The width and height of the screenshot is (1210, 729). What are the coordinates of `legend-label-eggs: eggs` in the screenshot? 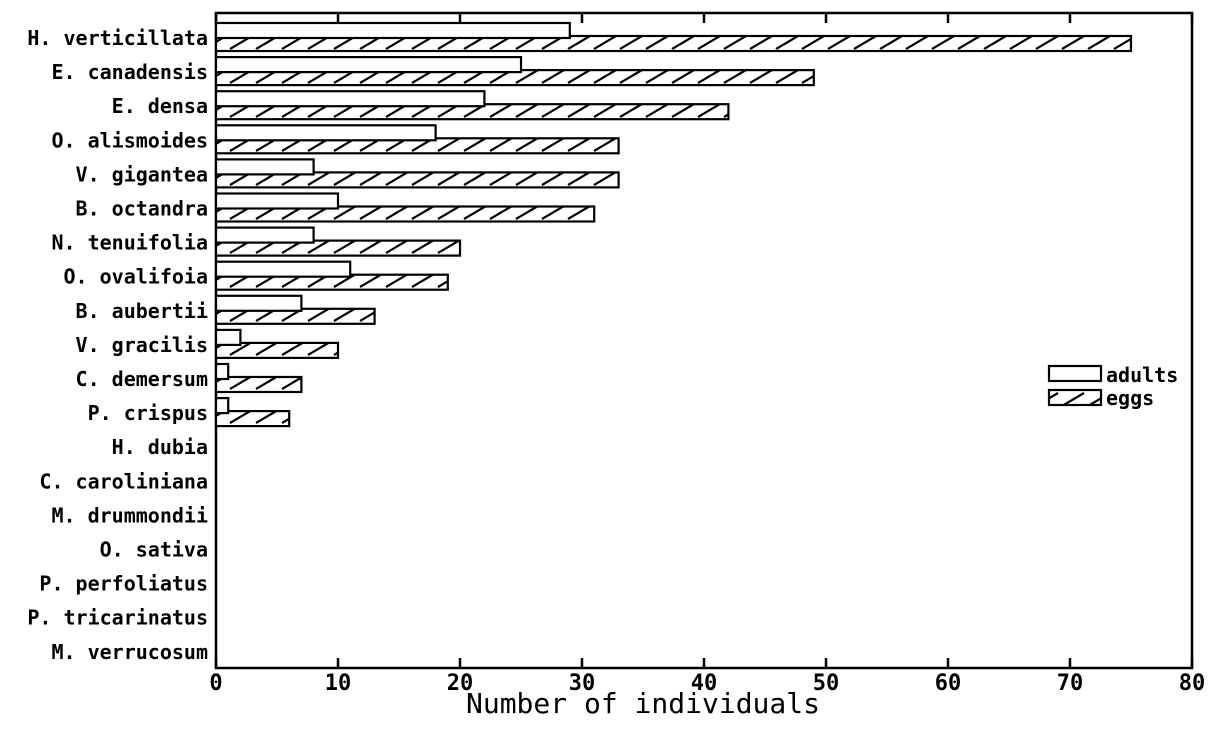 It's located at (1130, 398).